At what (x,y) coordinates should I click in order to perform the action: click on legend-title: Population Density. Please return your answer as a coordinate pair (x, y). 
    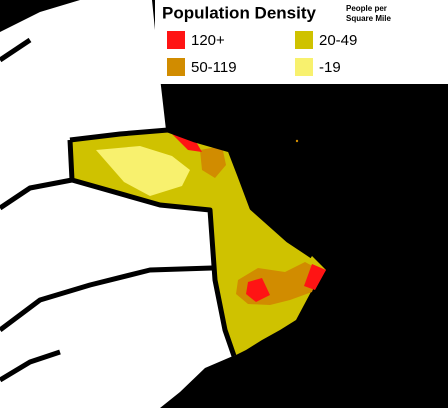
    Looking at the image, I should click on (239, 12).